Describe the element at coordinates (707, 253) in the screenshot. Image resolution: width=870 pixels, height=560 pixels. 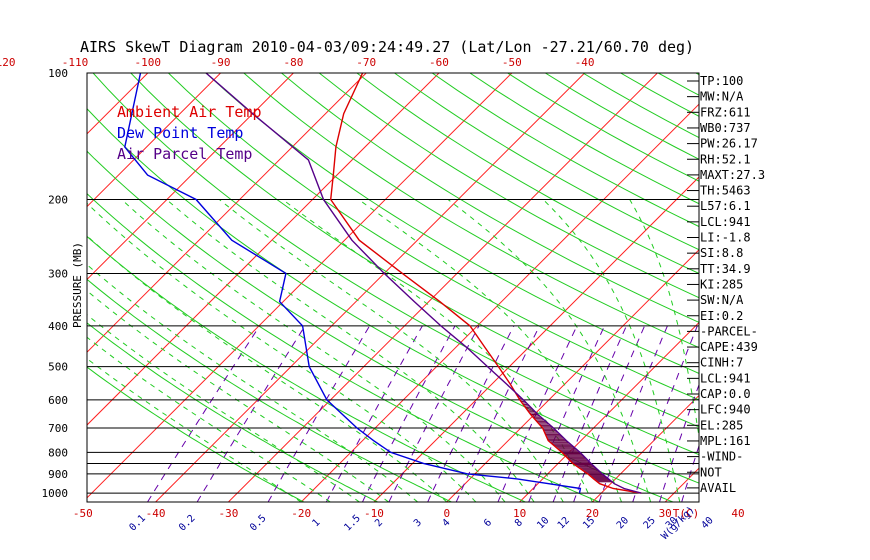
I see `index-label: SI` at that location.